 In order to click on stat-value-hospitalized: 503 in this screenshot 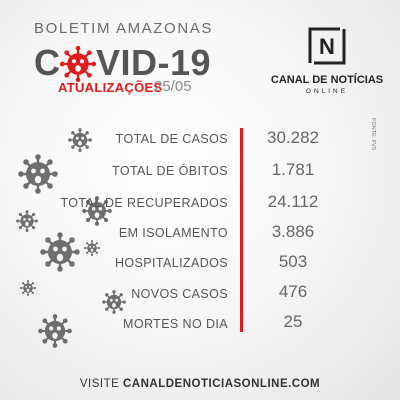, I will do `click(293, 261)`.